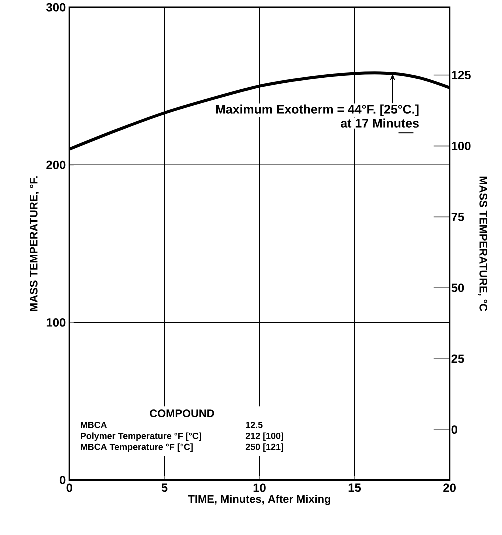 The image size is (502, 535). What do you see at coordinates (483, 244) in the screenshot?
I see `y2-axis-title: MASS TEMPERATURE, °C` at bounding box center [483, 244].